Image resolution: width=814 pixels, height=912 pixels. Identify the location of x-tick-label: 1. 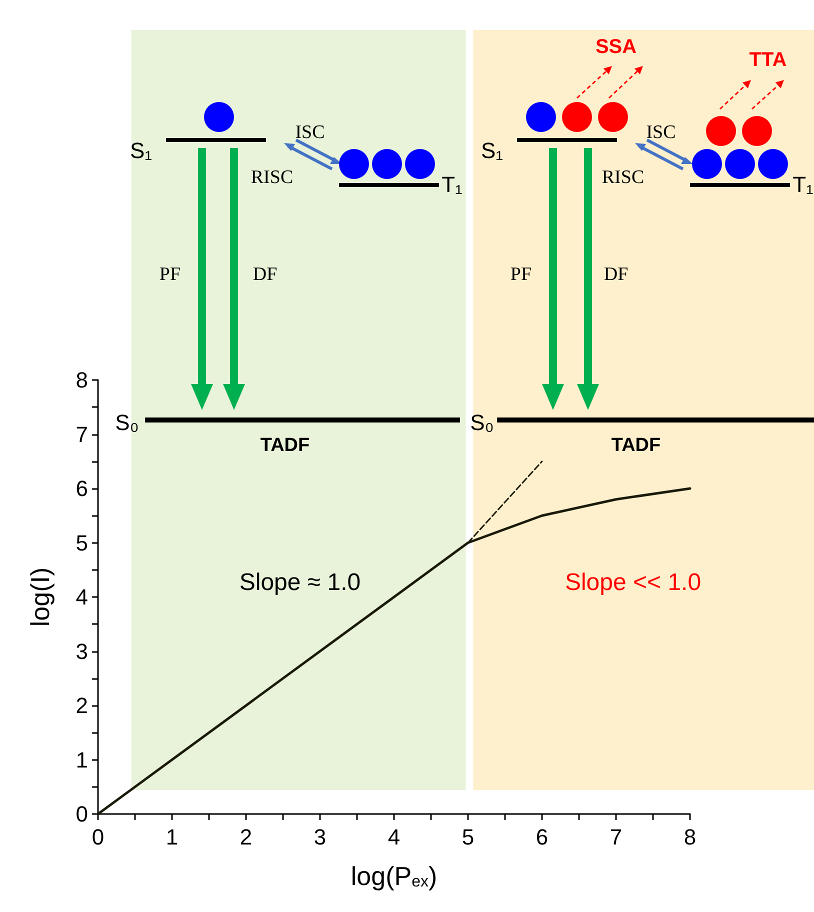
(172, 837).